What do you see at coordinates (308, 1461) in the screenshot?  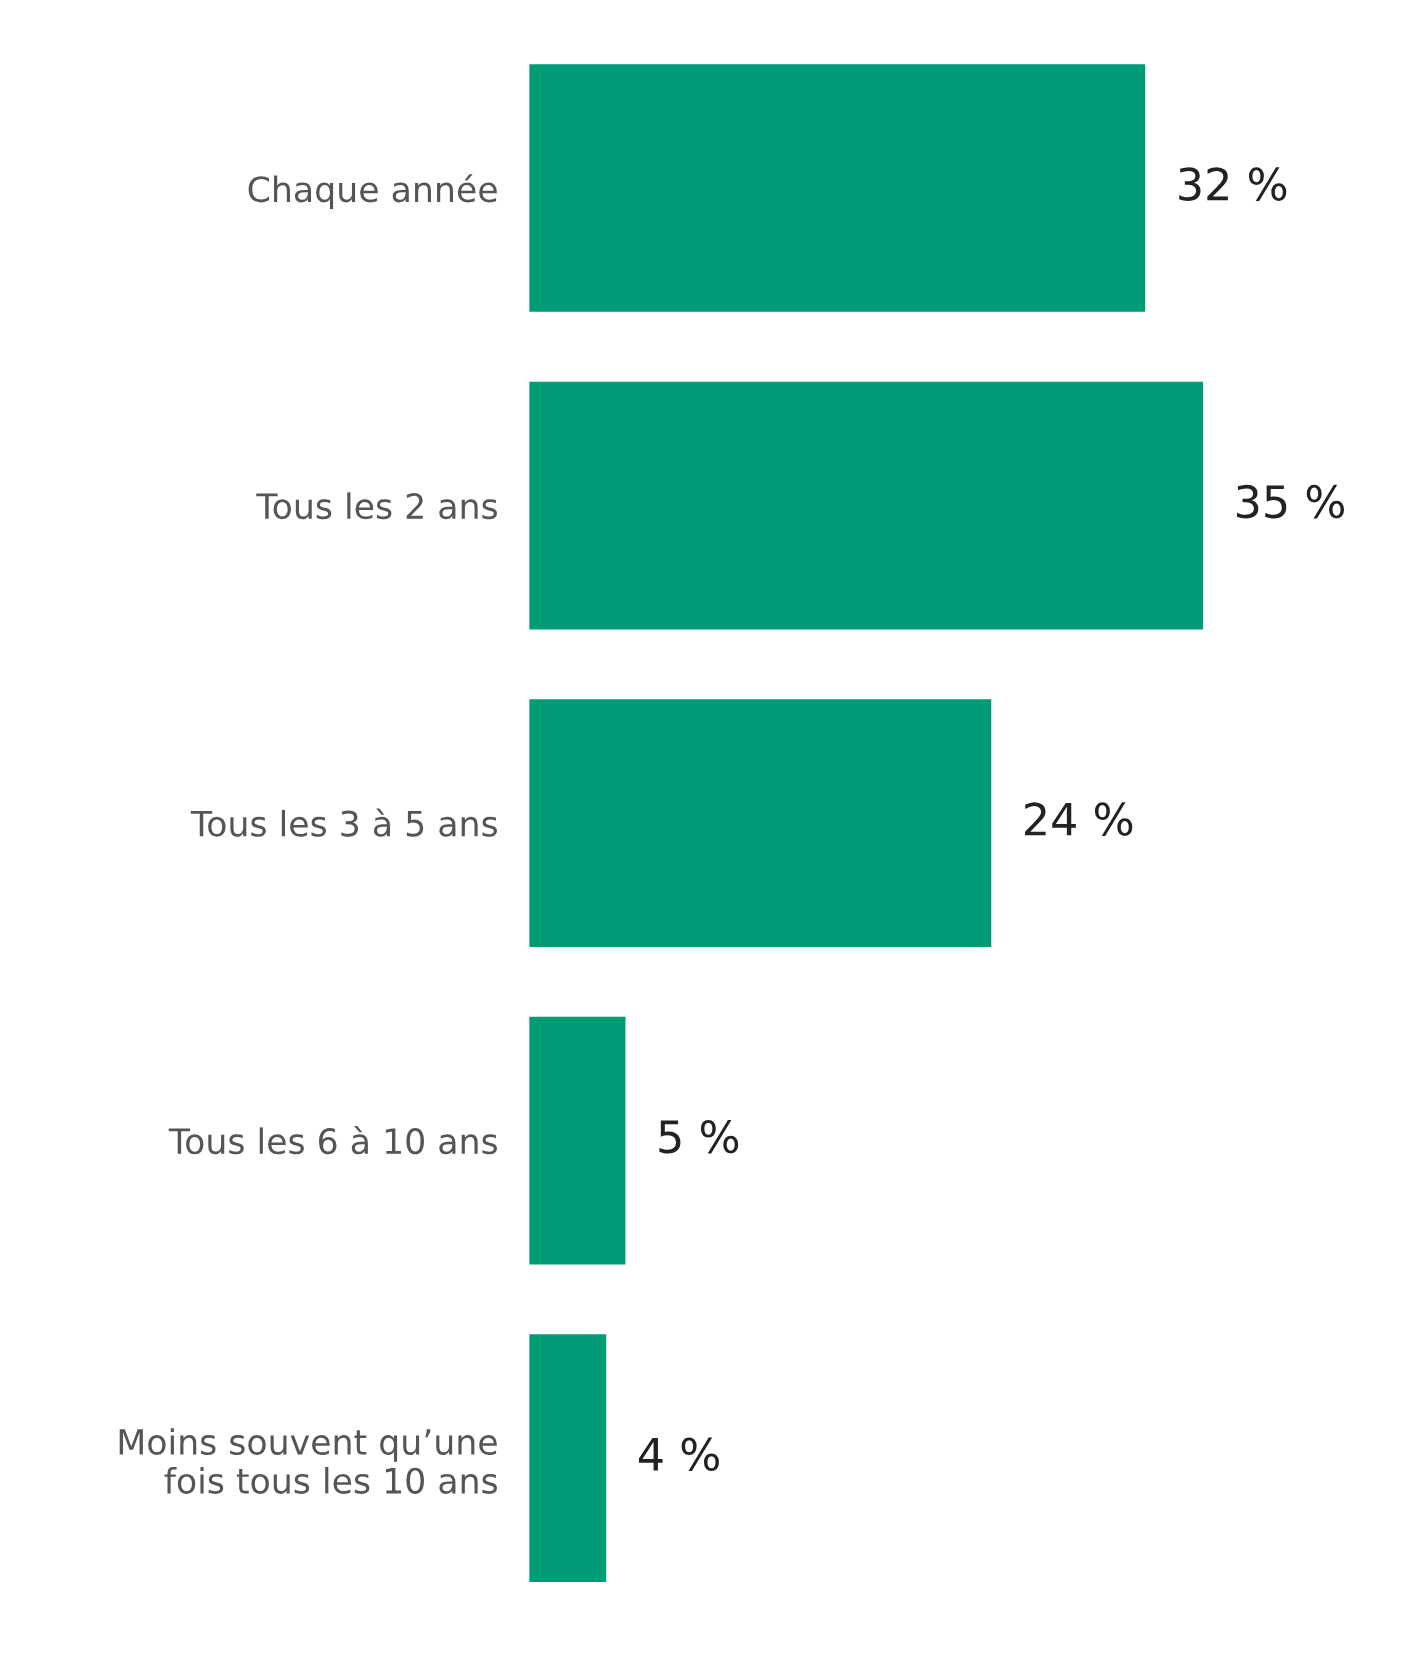 I see `y-tick-label: Moins souvent qu’une fois tous les 10 ans` at bounding box center [308, 1461].